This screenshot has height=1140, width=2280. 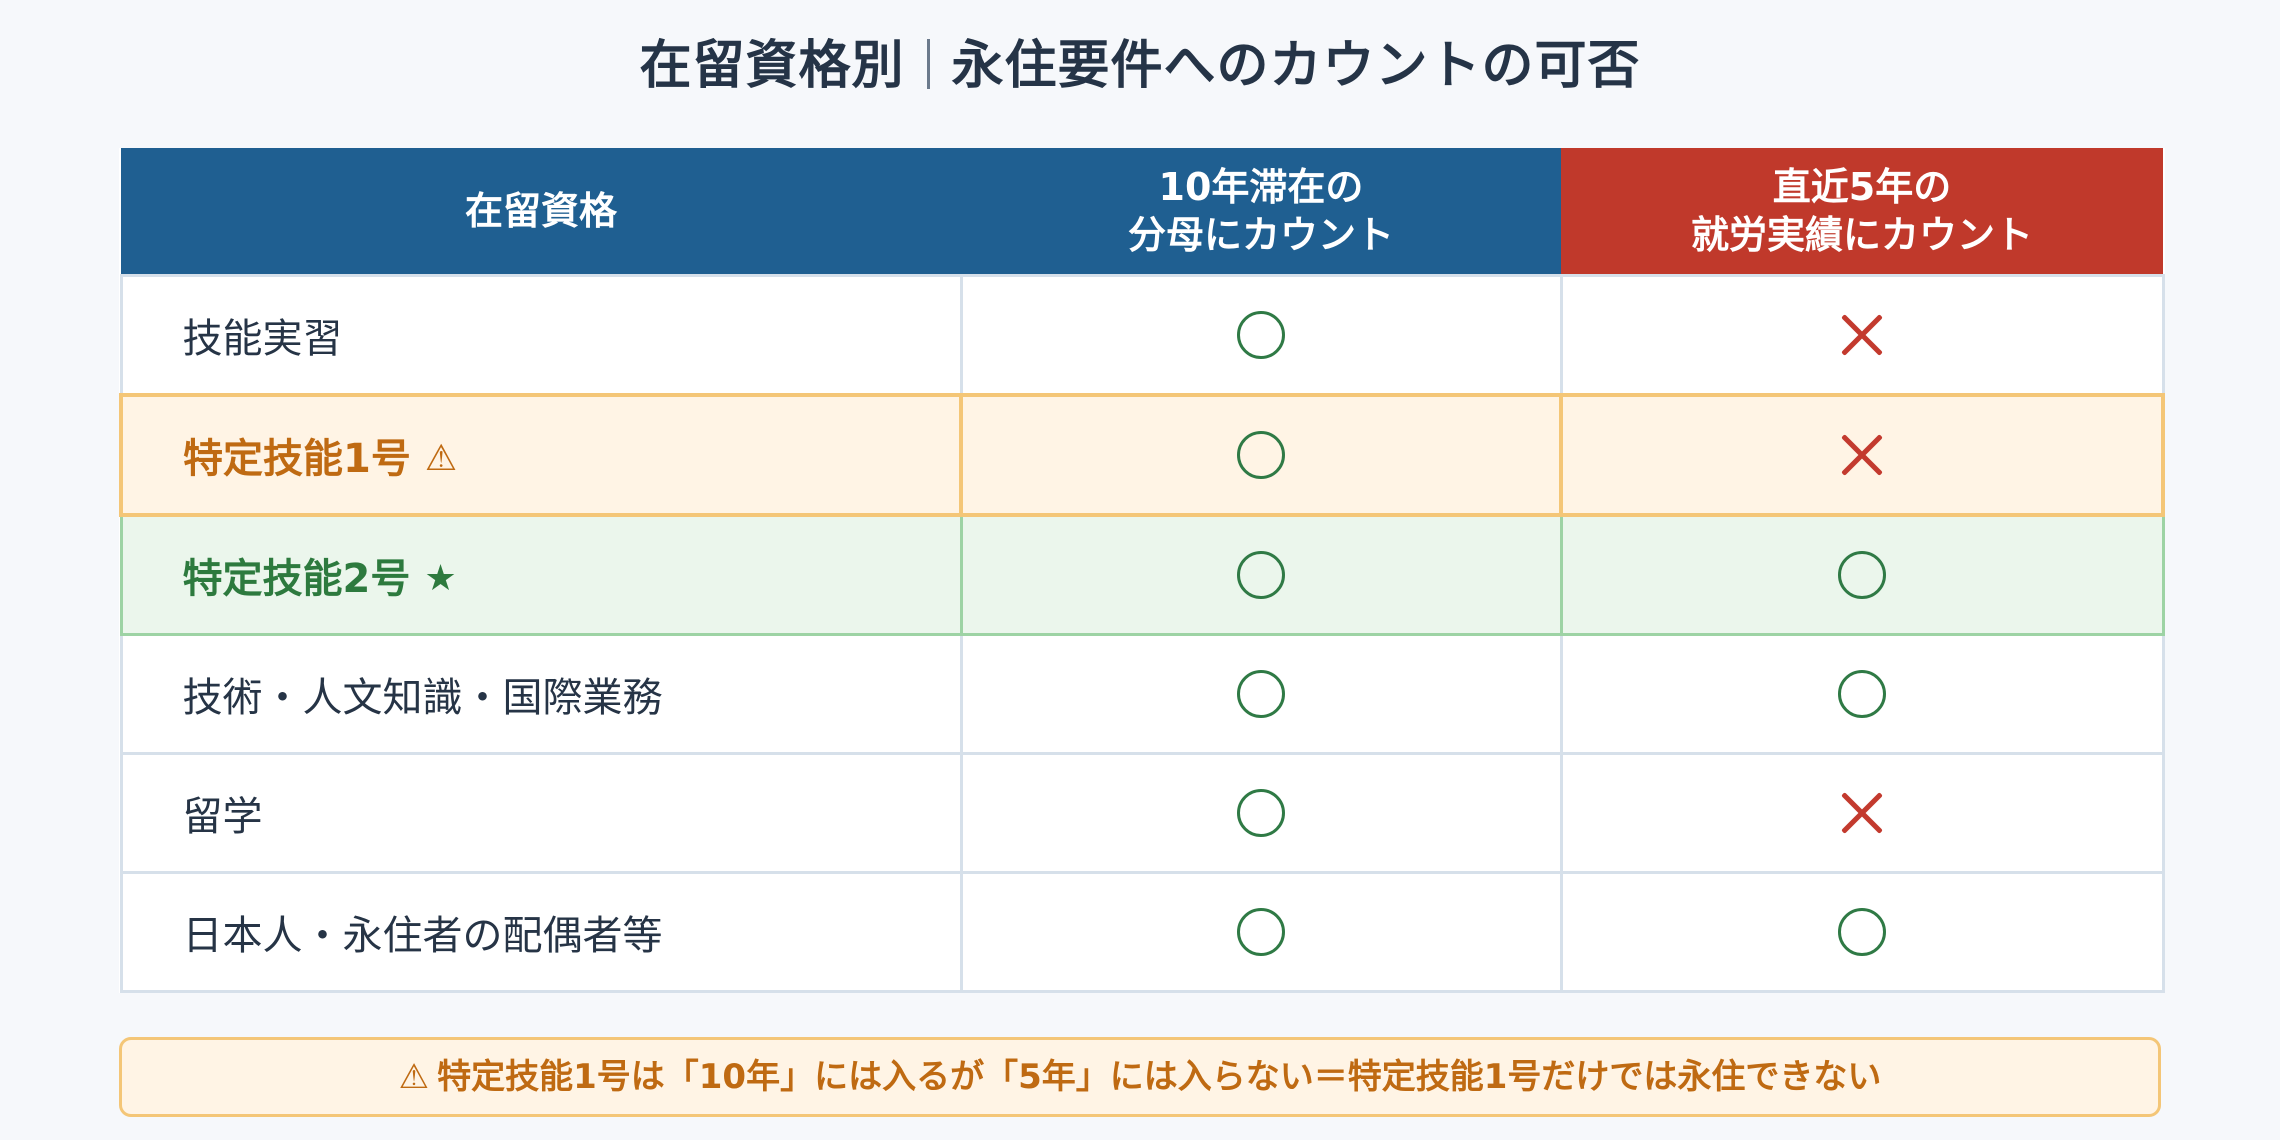 I want to click on status-name-cell: 技術・人文知識・国際業務, so click(x=541, y=694).